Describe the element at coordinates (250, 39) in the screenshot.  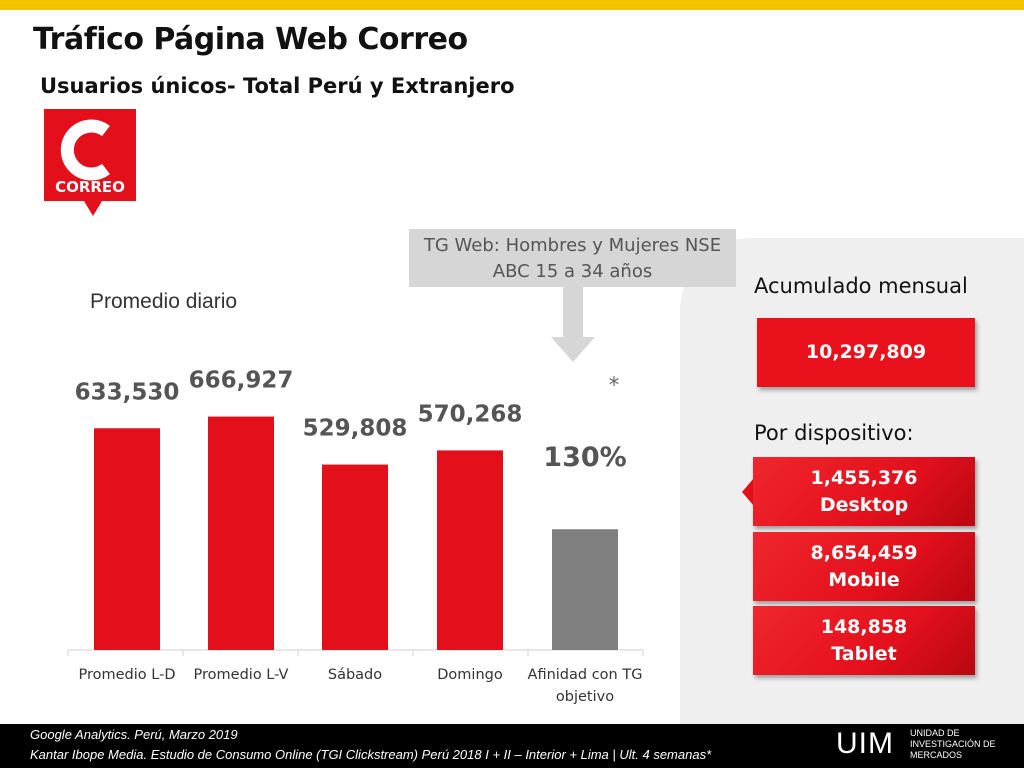
I see `page-title: Tráfico Página Web Correo` at that location.